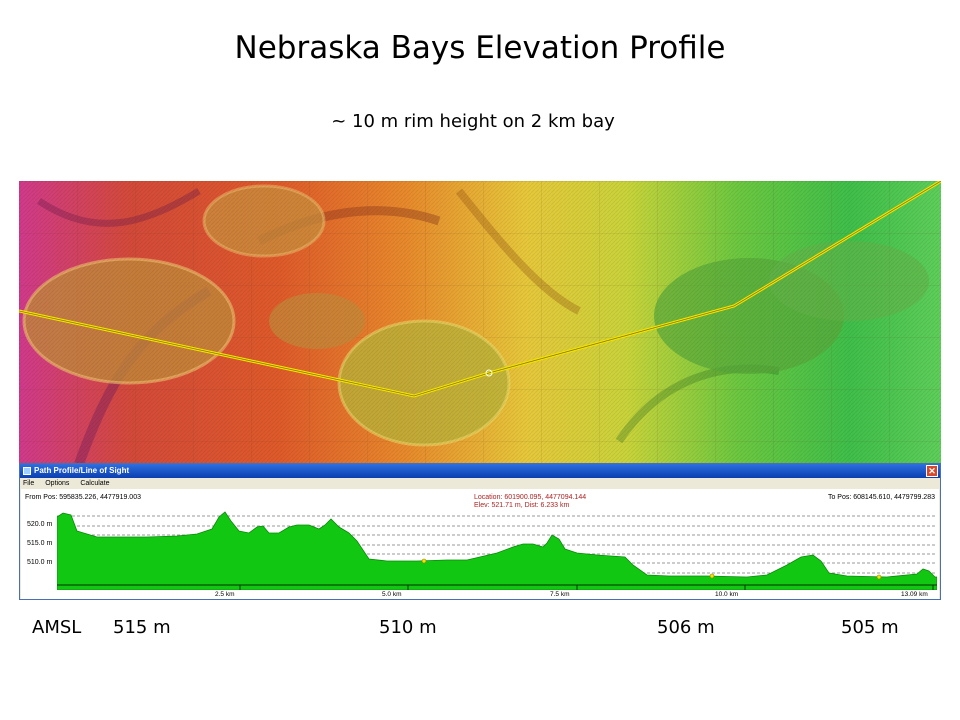 Image resolution: width=960 pixels, height=720 pixels. What do you see at coordinates (480, 483) in the screenshot?
I see `menu-bar: File Options Calculate` at bounding box center [480, 483].